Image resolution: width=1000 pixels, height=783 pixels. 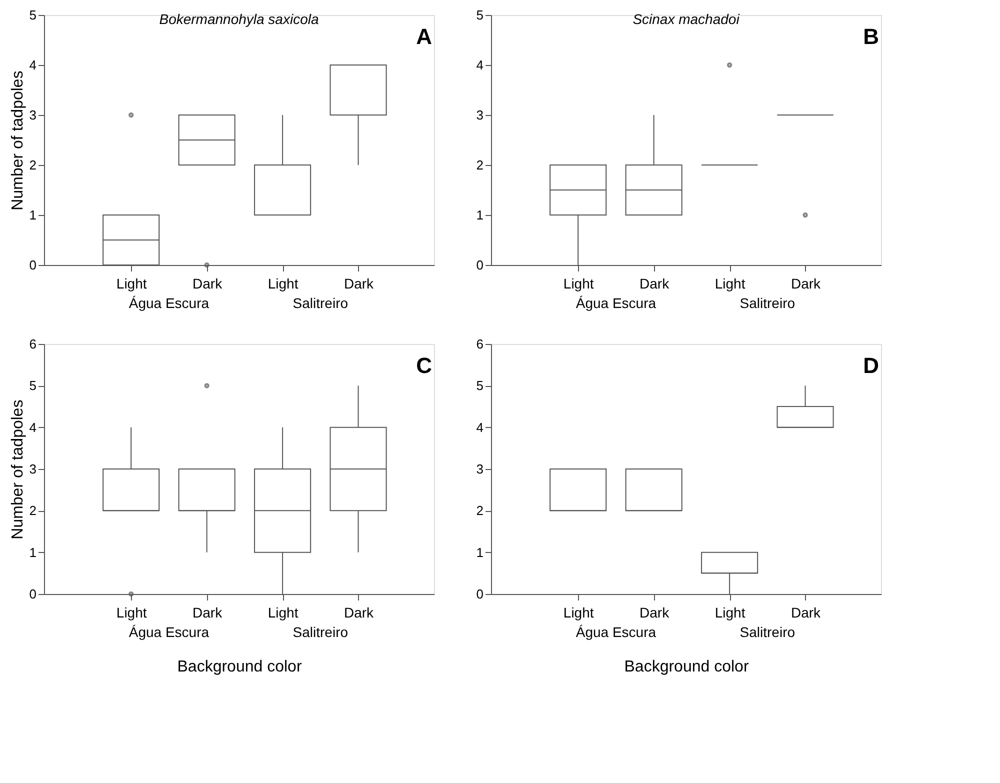 I want to click on annotation: D, so click(x=871, y=365).